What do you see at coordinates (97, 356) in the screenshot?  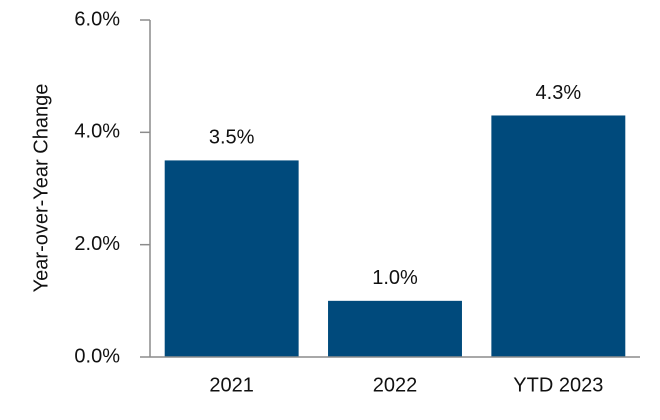 I see `y-tick-label: 0.0%` at bounding box center [97, 356].